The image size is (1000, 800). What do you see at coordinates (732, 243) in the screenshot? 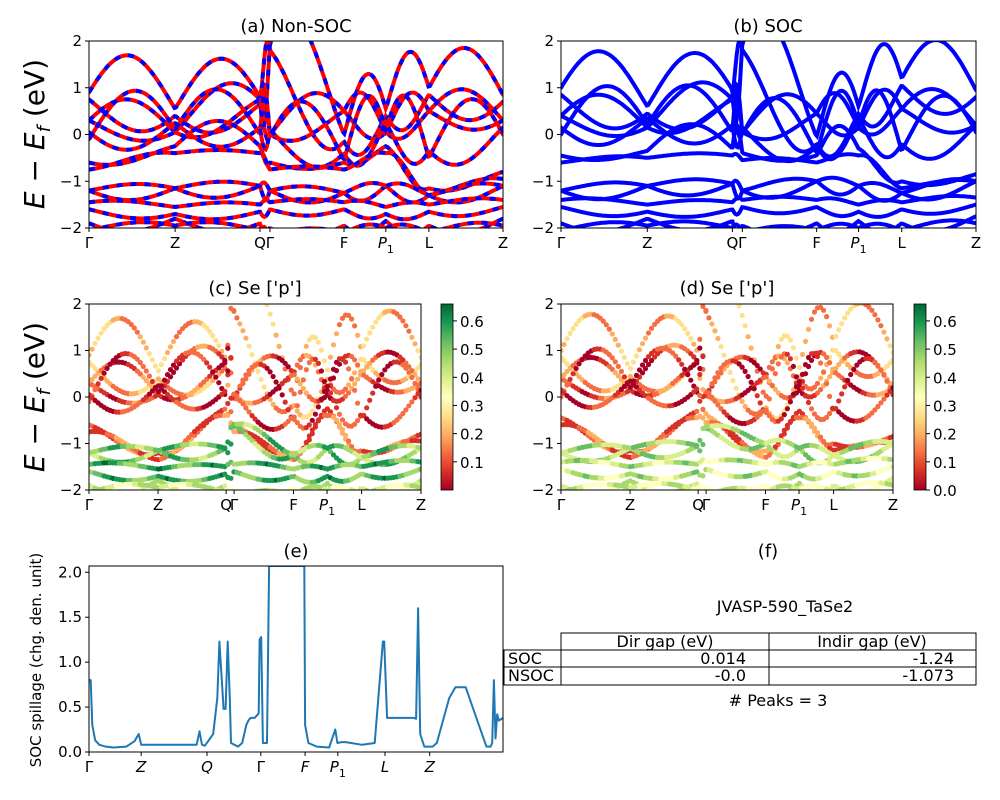
I see `x-tick-label: Q` at bounding box center [732, 243].